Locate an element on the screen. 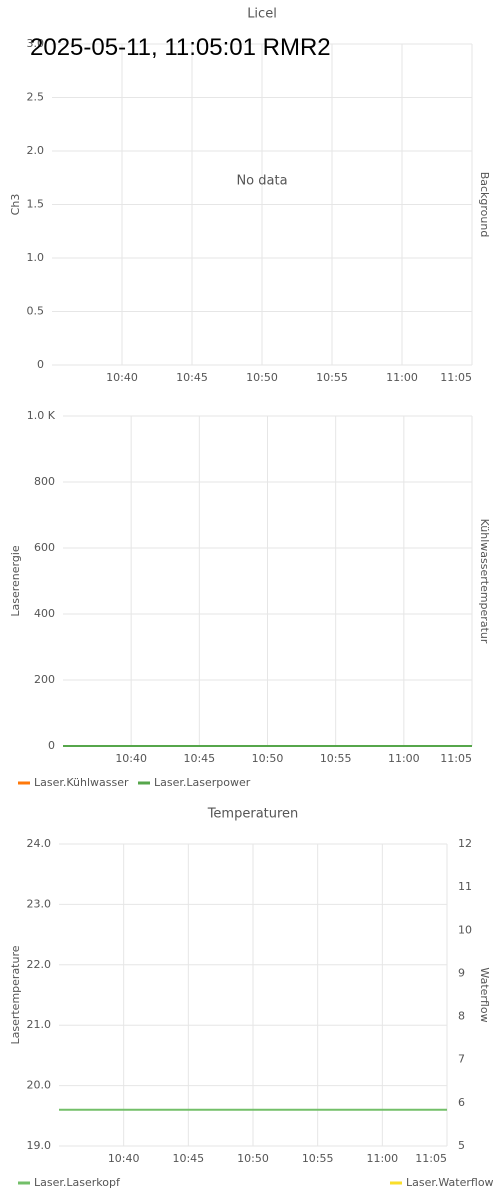  y2-tick-label: 7 is located at coordinates (461, 1059).